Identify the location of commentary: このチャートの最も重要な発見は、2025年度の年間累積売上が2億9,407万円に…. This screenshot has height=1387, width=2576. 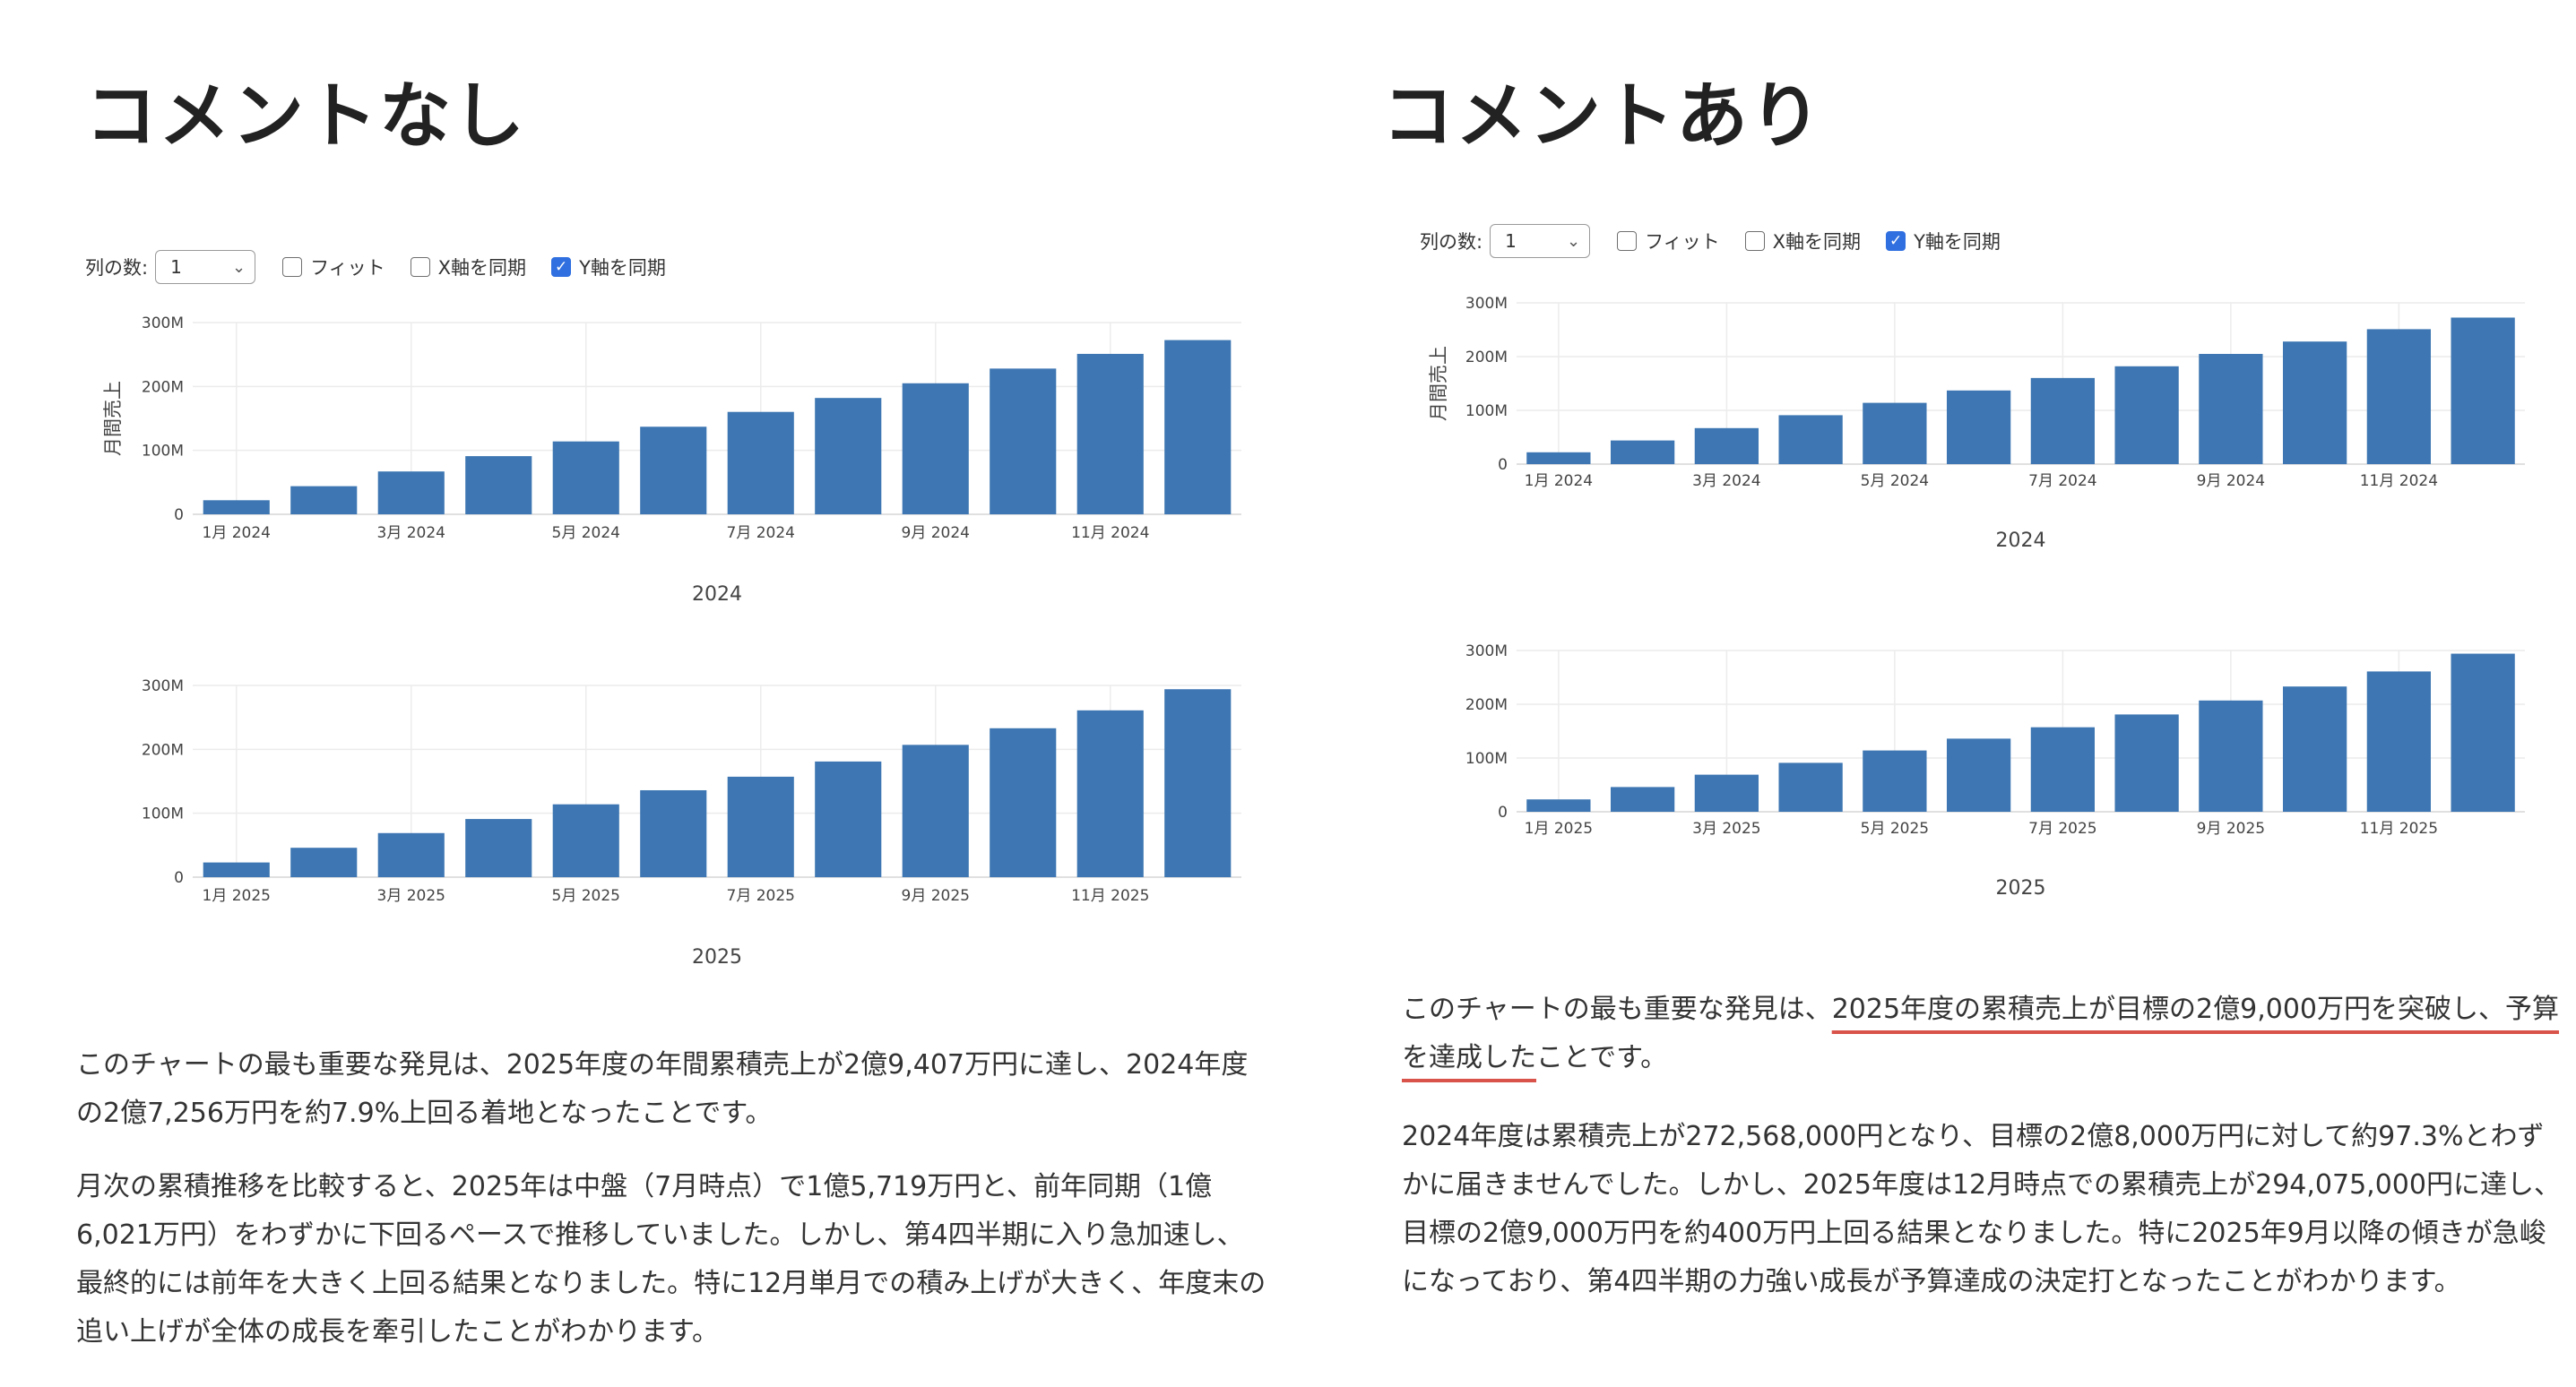
(672, 1199).